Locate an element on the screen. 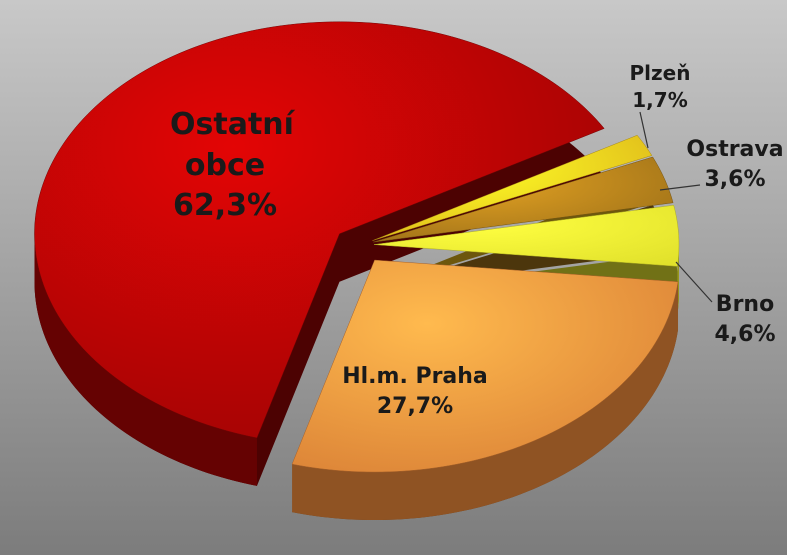 The height and width of the screenshot is (555, 787). label-value: 1,7% is located at coordinates (660, 100).